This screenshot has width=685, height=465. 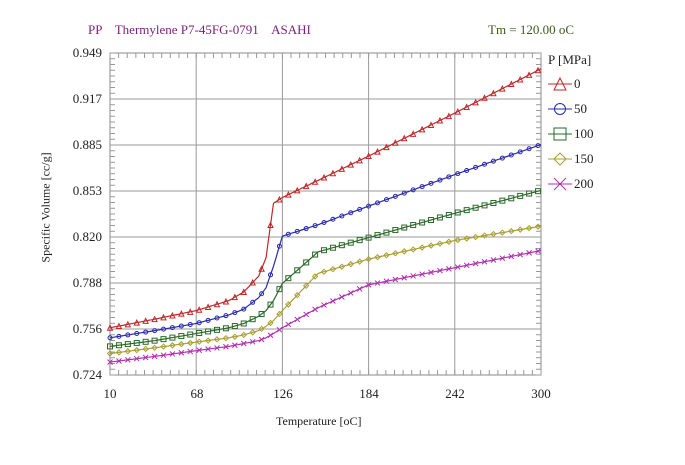 I want to click on melt-temperature-label: Tm = 120.00 oC, so click(x=531, y=29).